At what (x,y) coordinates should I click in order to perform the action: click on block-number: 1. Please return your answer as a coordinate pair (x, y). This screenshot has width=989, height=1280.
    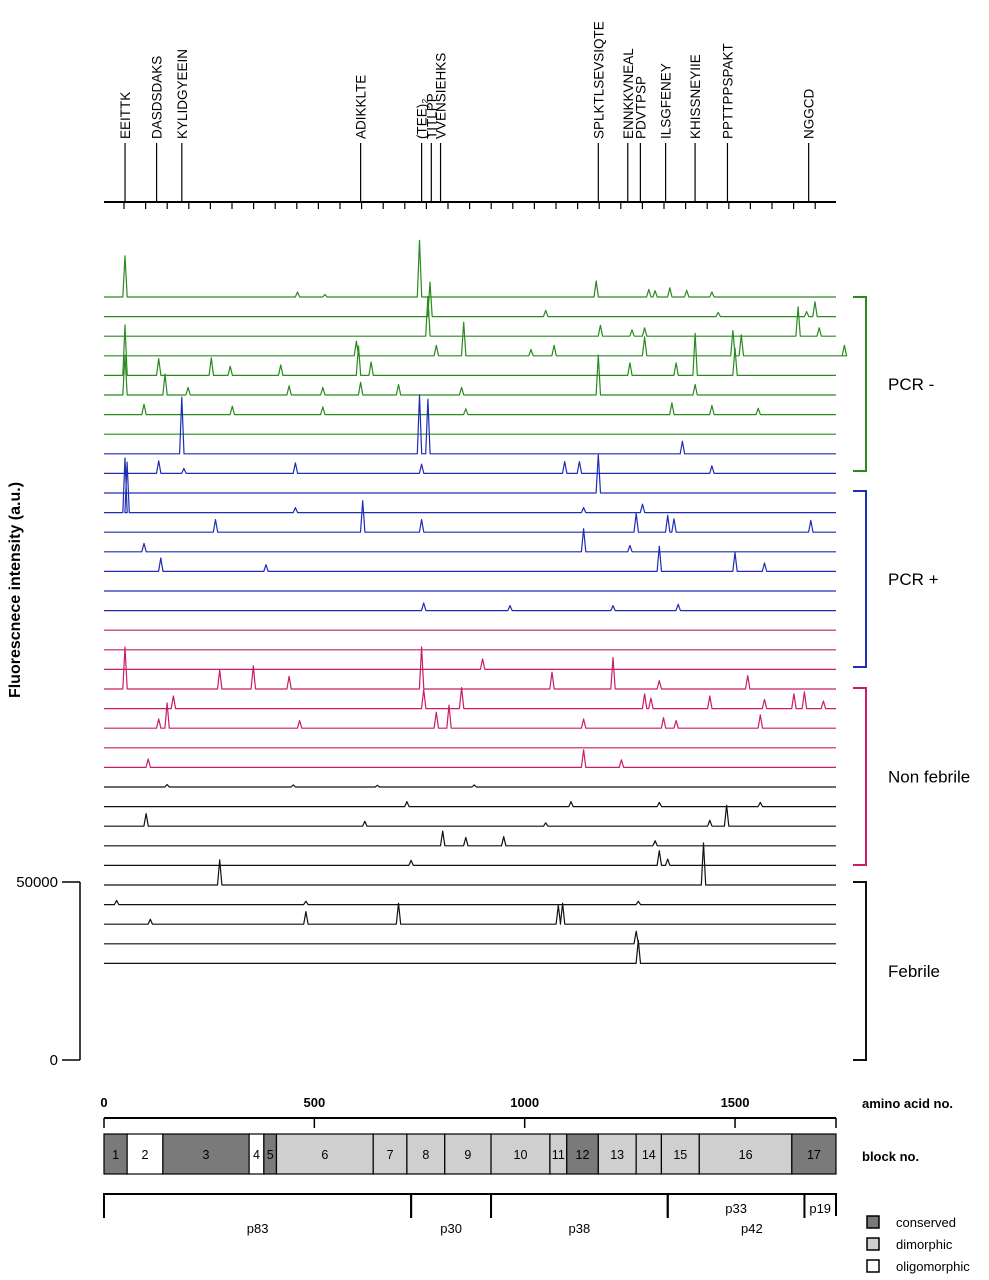
    Looking at the image, I should click on (115, 1155).